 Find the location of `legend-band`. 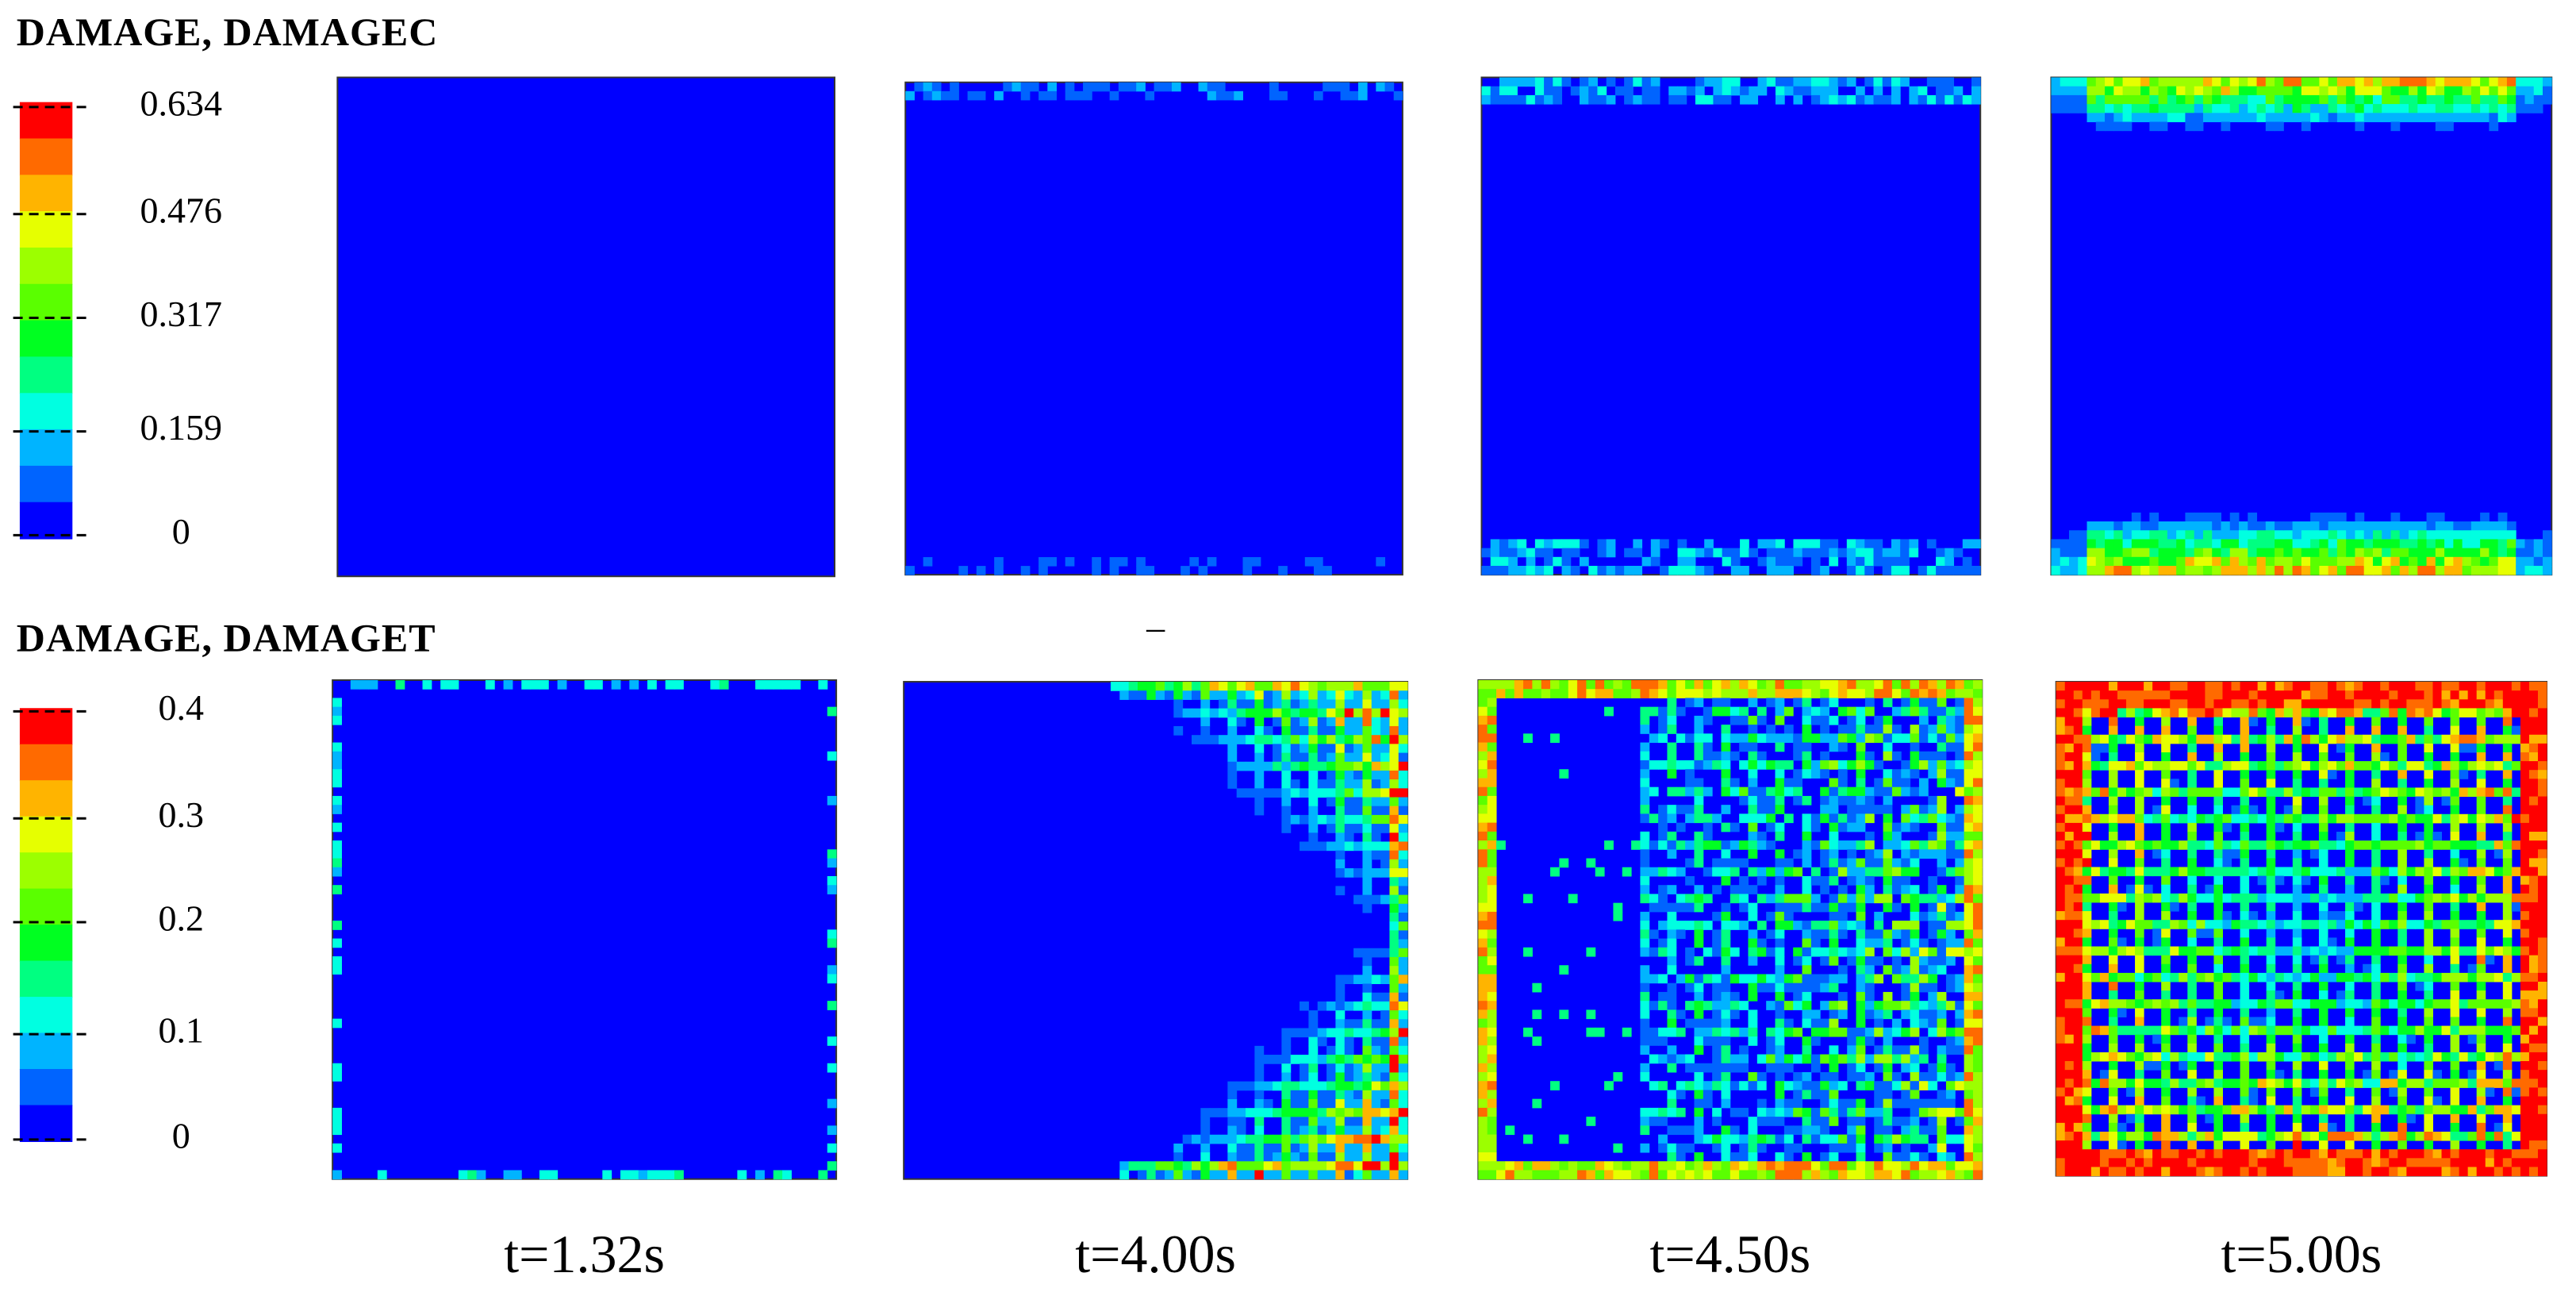

legend-band is located at coordinates (46, 798).